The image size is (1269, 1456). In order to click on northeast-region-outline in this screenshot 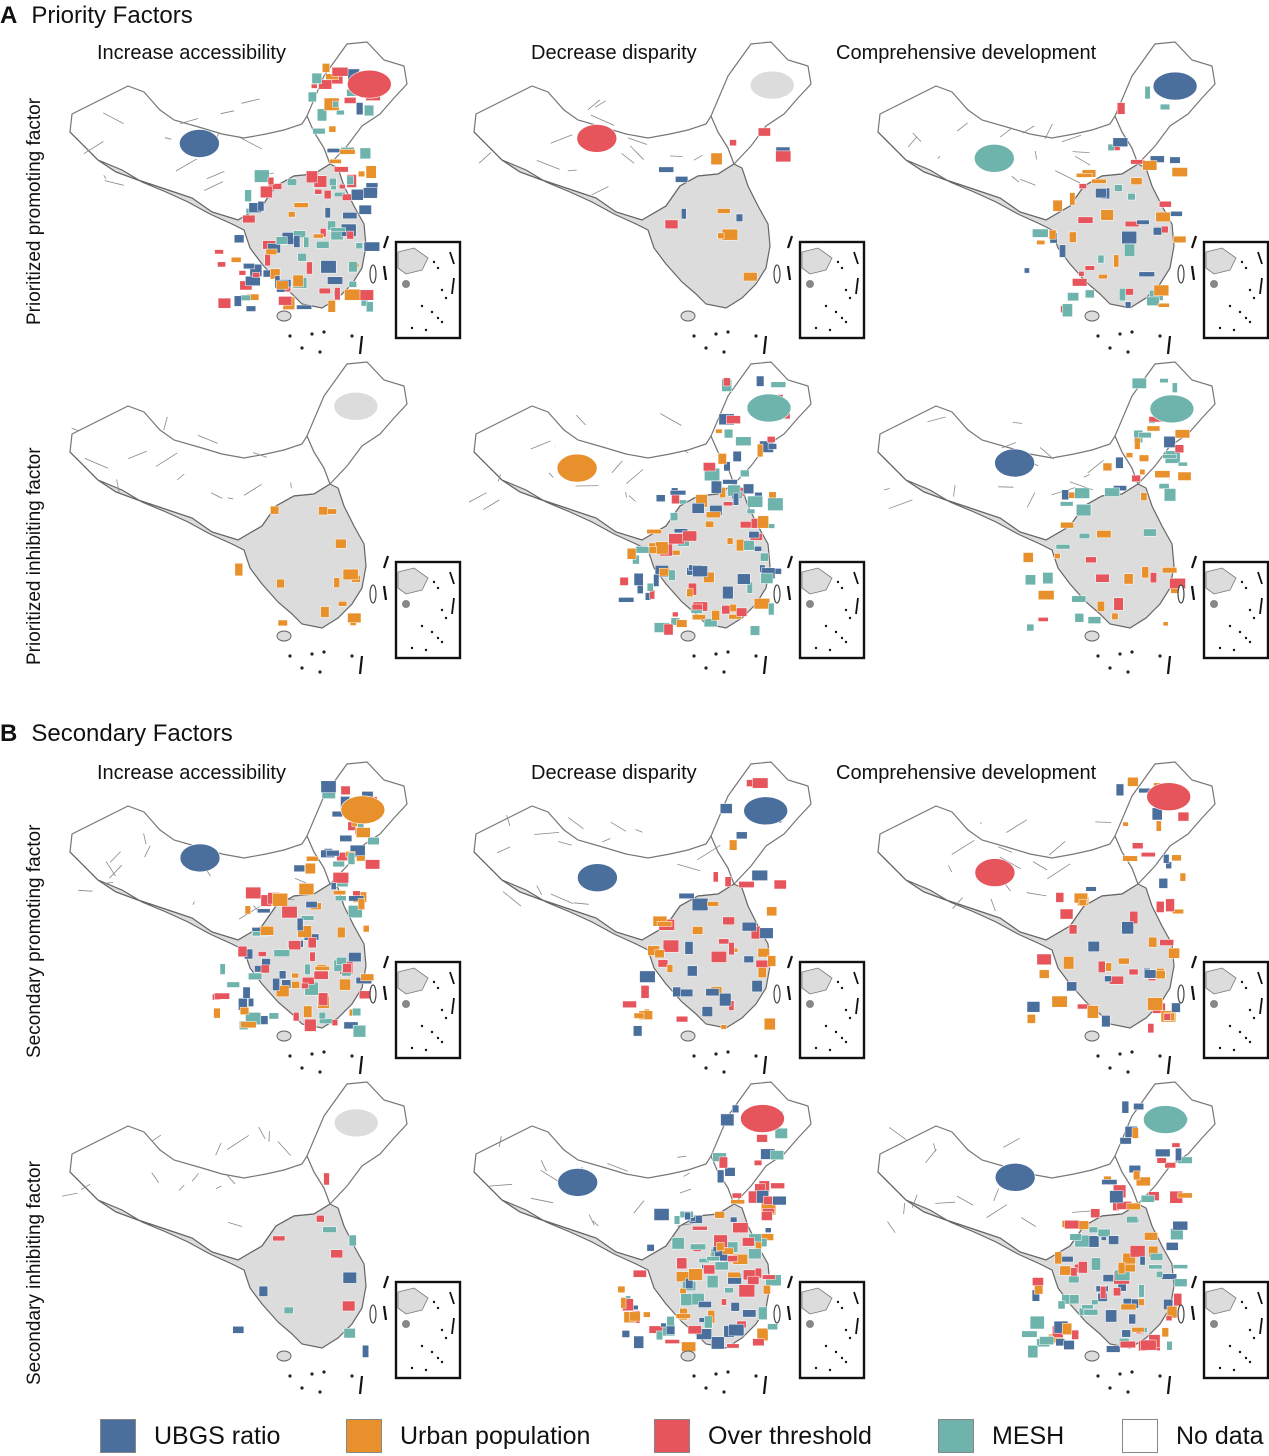, I will do `click(357, 1143)`.